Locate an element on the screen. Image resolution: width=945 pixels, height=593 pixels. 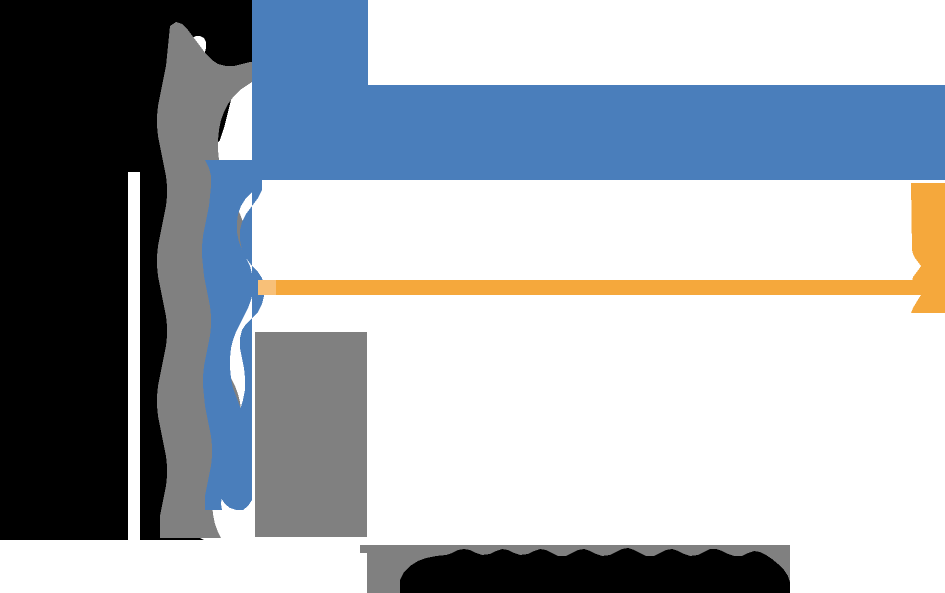
gray-axis-notch is located at coordinates (364, 549).